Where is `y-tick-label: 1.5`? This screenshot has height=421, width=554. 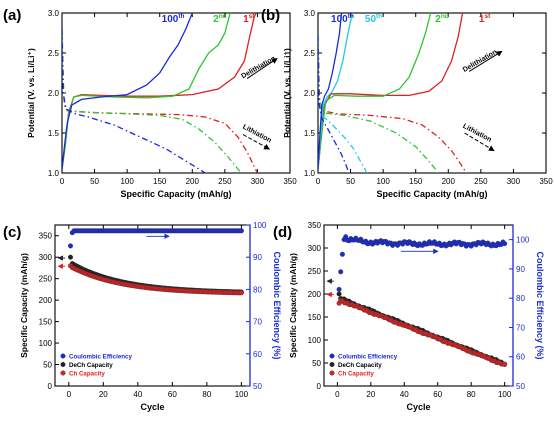
y-tick-label: 1.5 is located at coordinates (54, 133).